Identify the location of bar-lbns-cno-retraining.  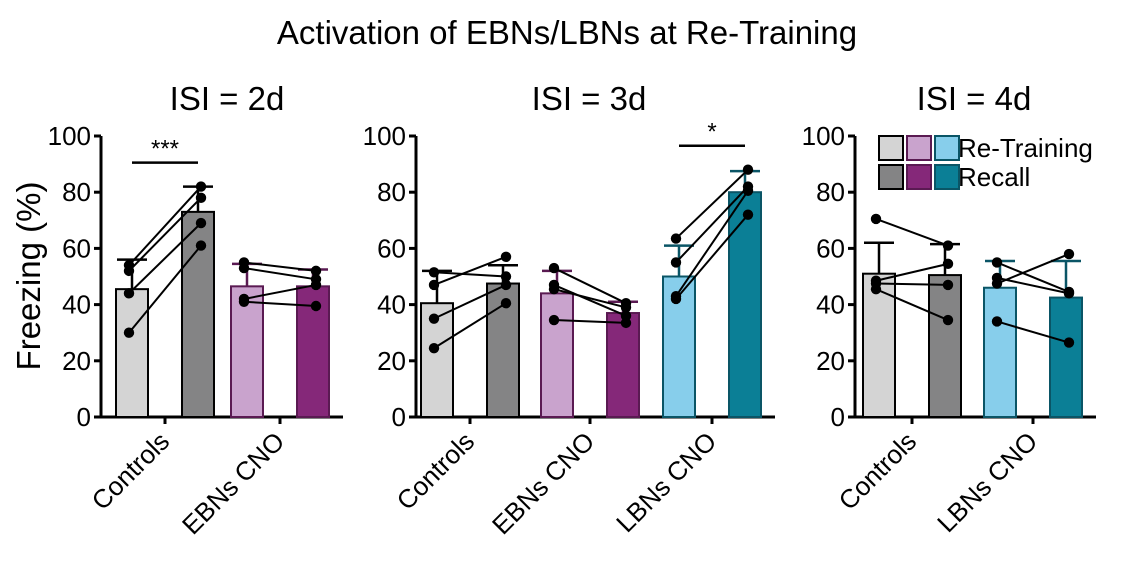
(1000, 352).